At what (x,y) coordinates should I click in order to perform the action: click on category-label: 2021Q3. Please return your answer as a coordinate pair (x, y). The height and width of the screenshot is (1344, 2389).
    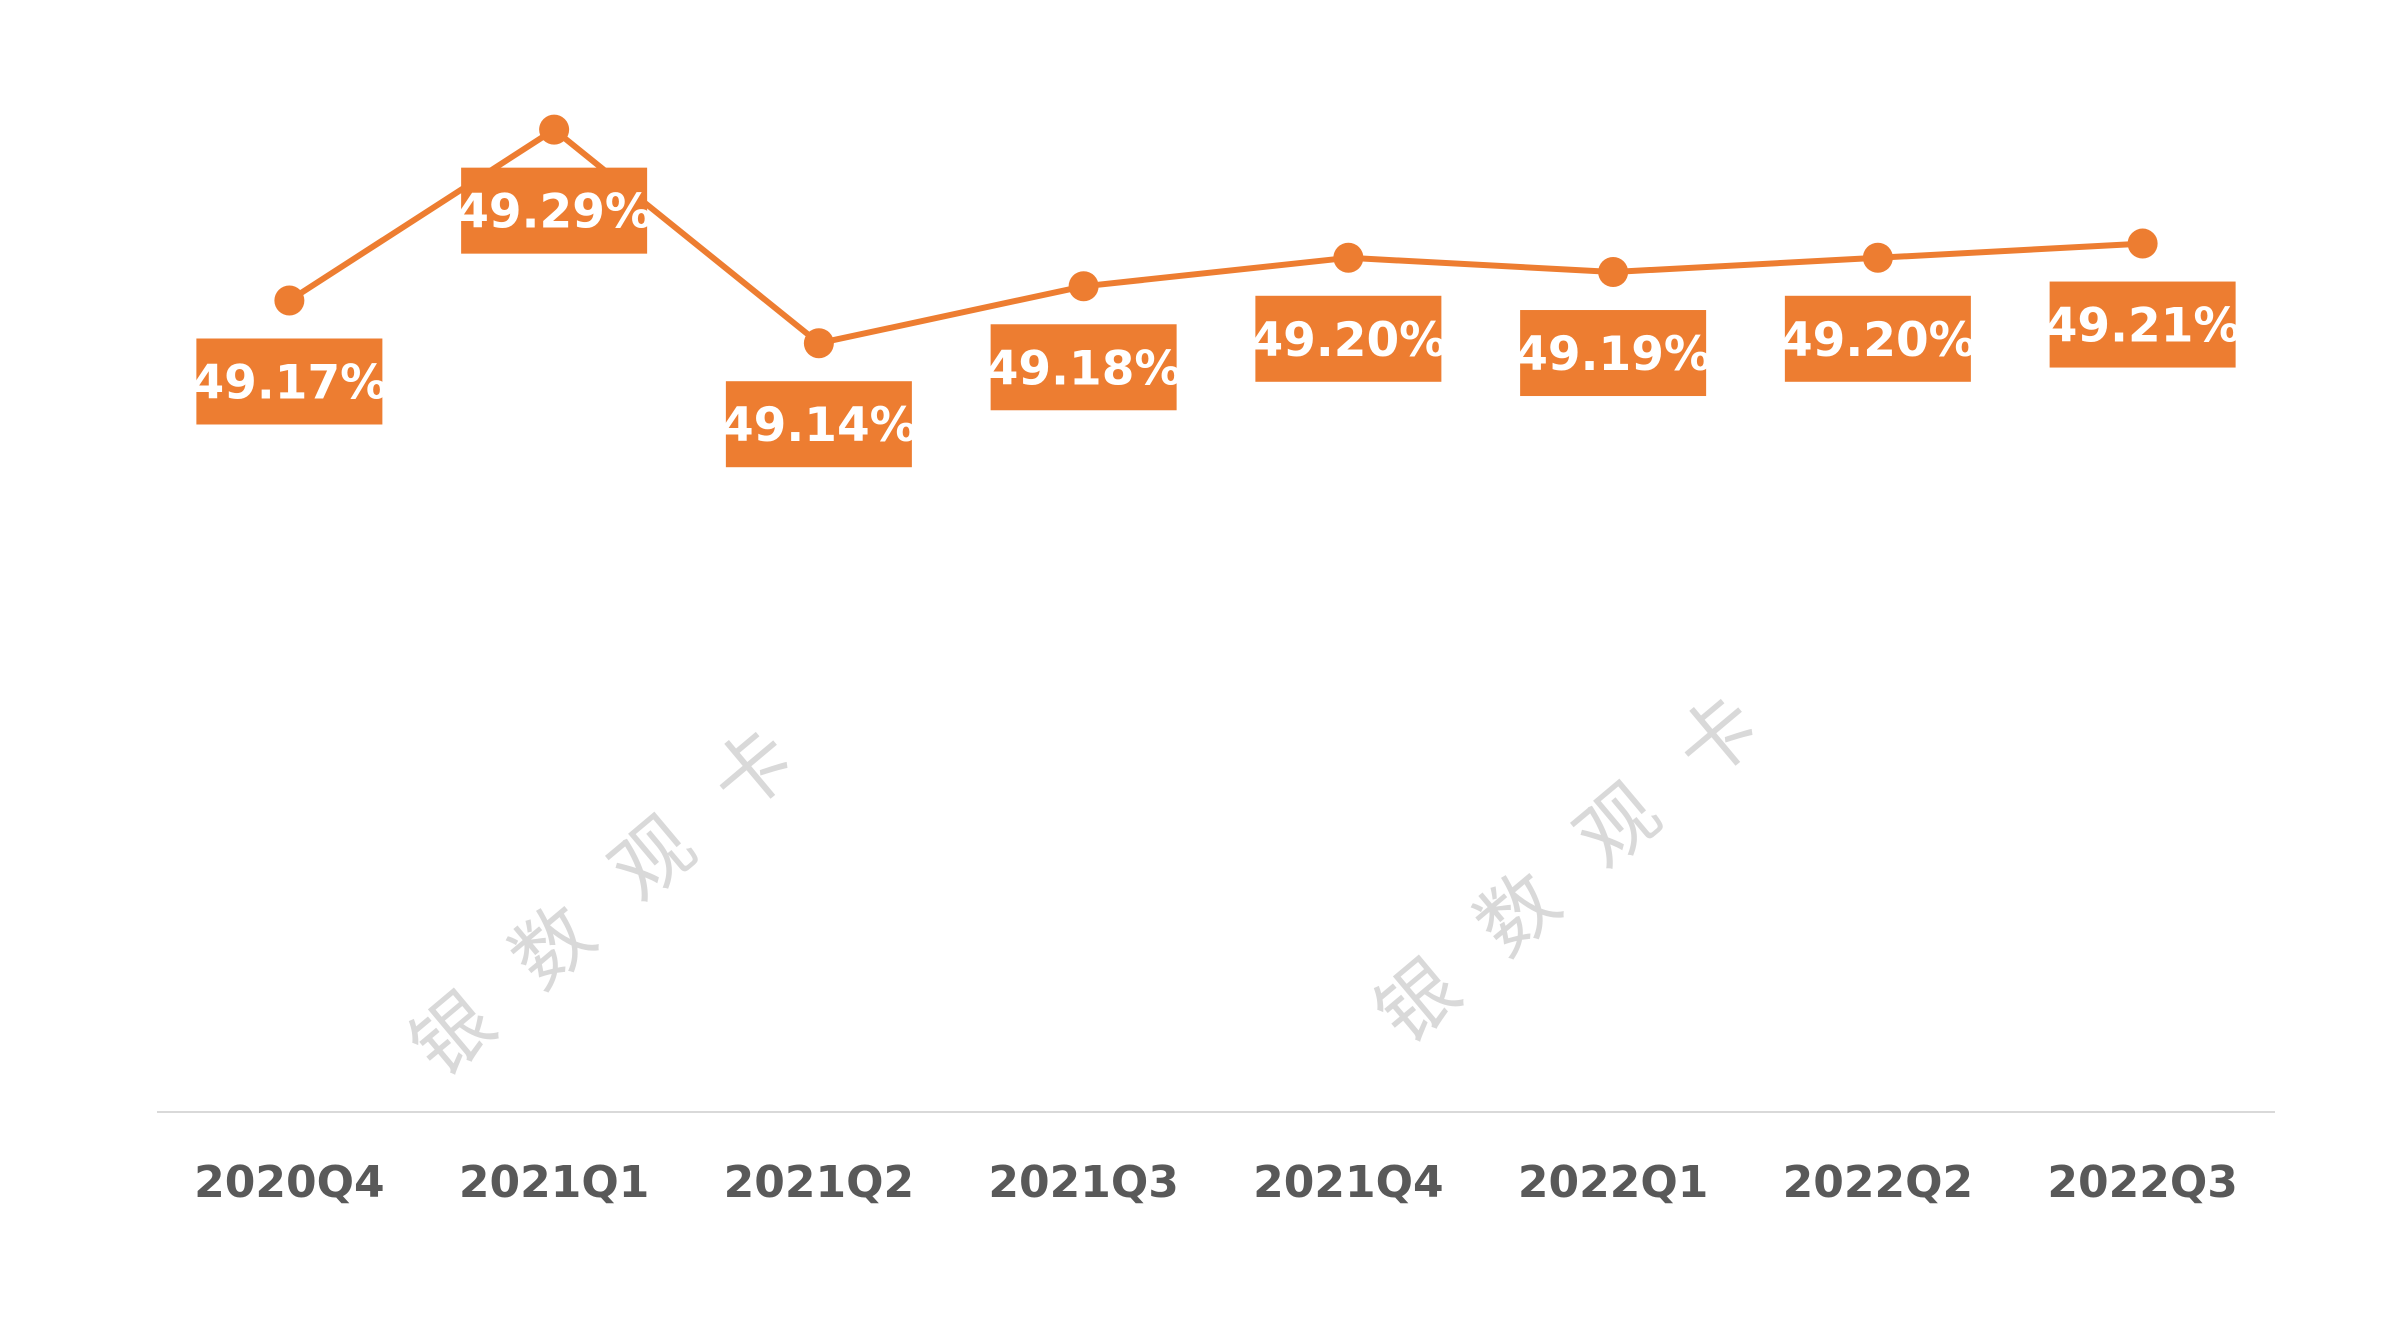
    Looking at the image, I should click on (1083, 1182).